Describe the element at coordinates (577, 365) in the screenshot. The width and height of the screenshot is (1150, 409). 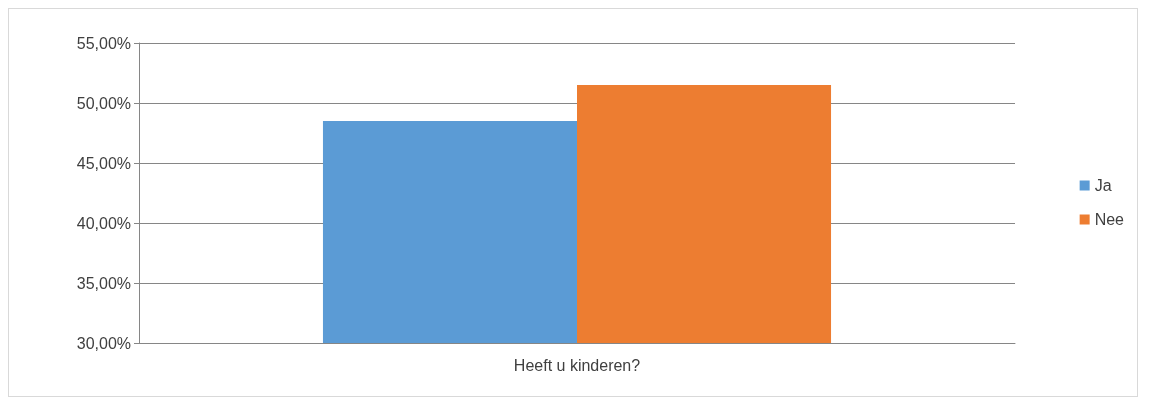
I see `x-tick-label: Heeft u kinderen?` at that location.